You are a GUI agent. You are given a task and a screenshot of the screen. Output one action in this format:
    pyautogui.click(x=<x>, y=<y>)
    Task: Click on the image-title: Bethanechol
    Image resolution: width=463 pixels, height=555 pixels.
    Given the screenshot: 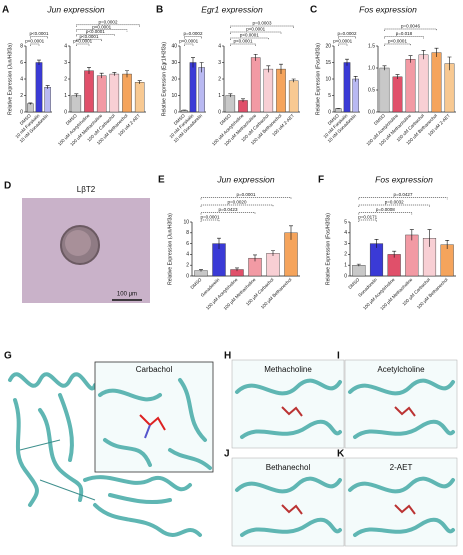 What is the action you would take?
    pyautogui.click(x=288, y=467)
    